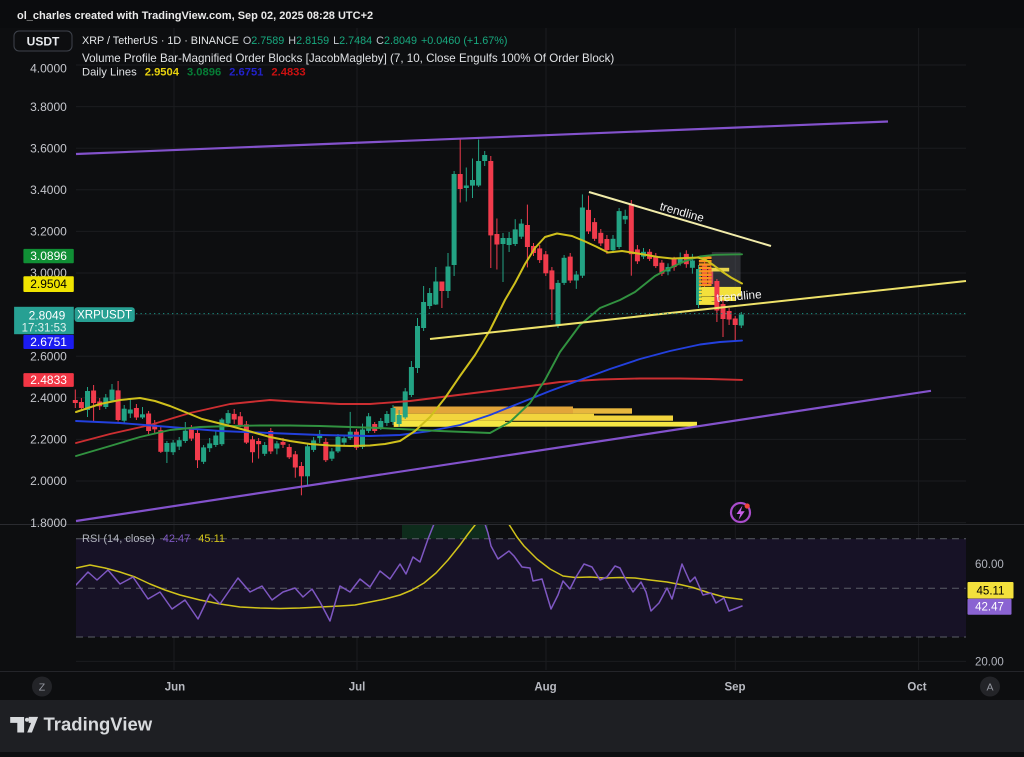 This screenshot has height=757, width=1024. Describe the element at coordinates (48, 523) in the screenshot. I see `svg-text: 1.8000` at that location.